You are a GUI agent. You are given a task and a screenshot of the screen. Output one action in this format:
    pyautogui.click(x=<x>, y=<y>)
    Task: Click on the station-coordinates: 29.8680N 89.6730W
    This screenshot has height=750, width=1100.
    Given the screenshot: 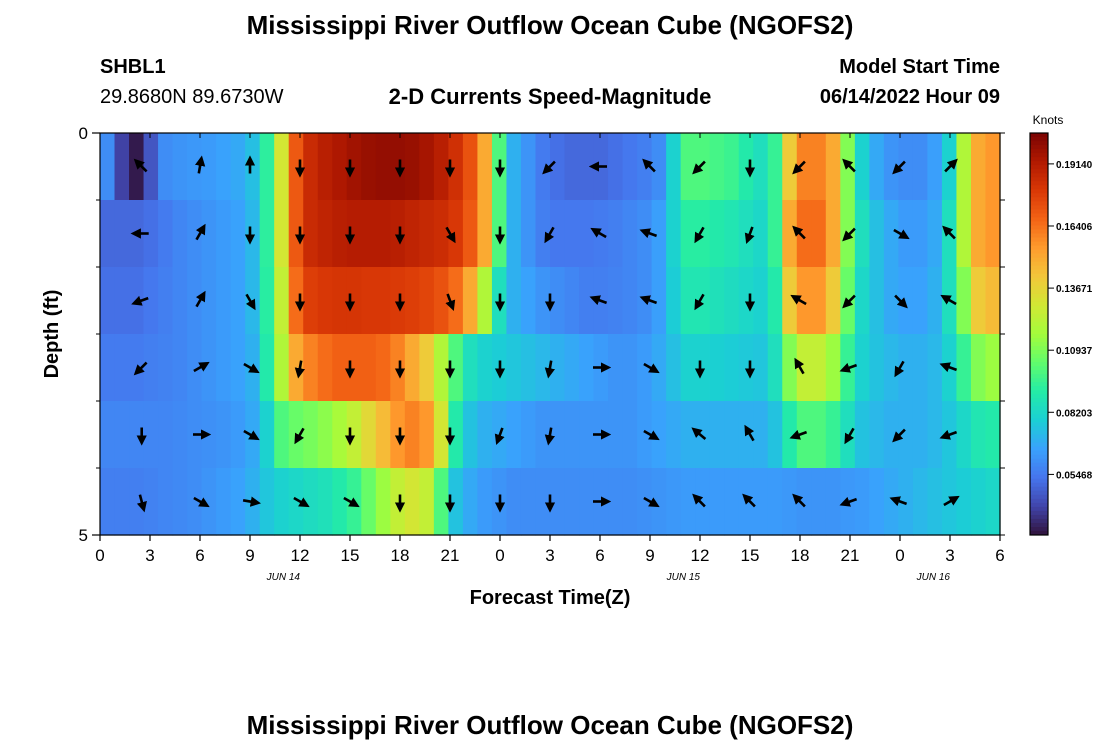 What is the action you would take?
    pyautogui.click(x=192, y=97)
    